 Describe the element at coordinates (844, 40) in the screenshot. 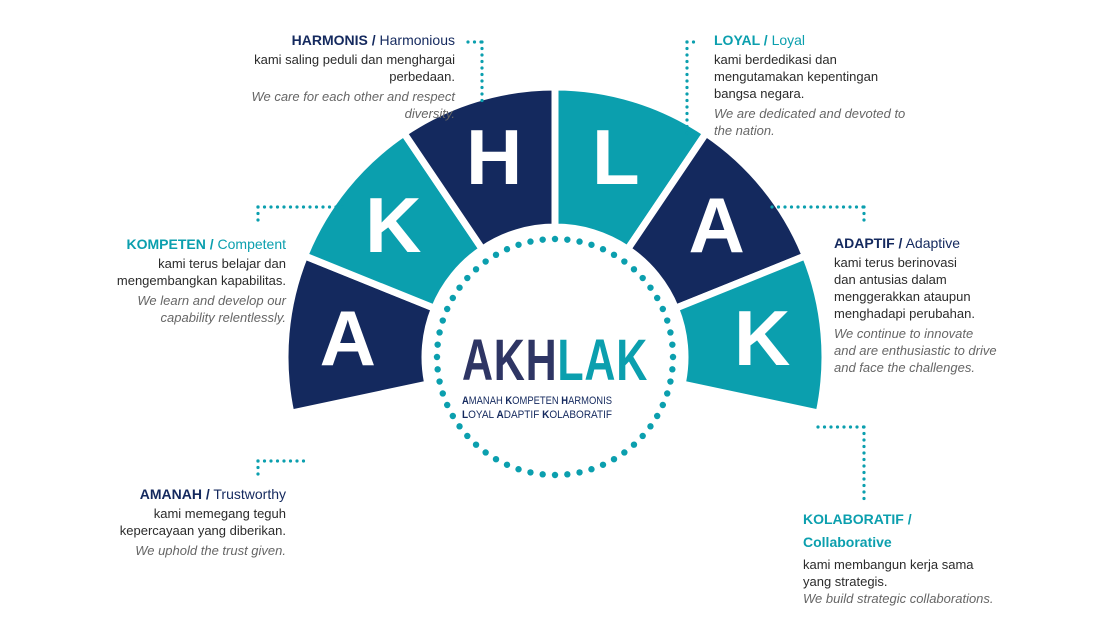

I see `loyal-title: LOYAL / Loyal` at that location.